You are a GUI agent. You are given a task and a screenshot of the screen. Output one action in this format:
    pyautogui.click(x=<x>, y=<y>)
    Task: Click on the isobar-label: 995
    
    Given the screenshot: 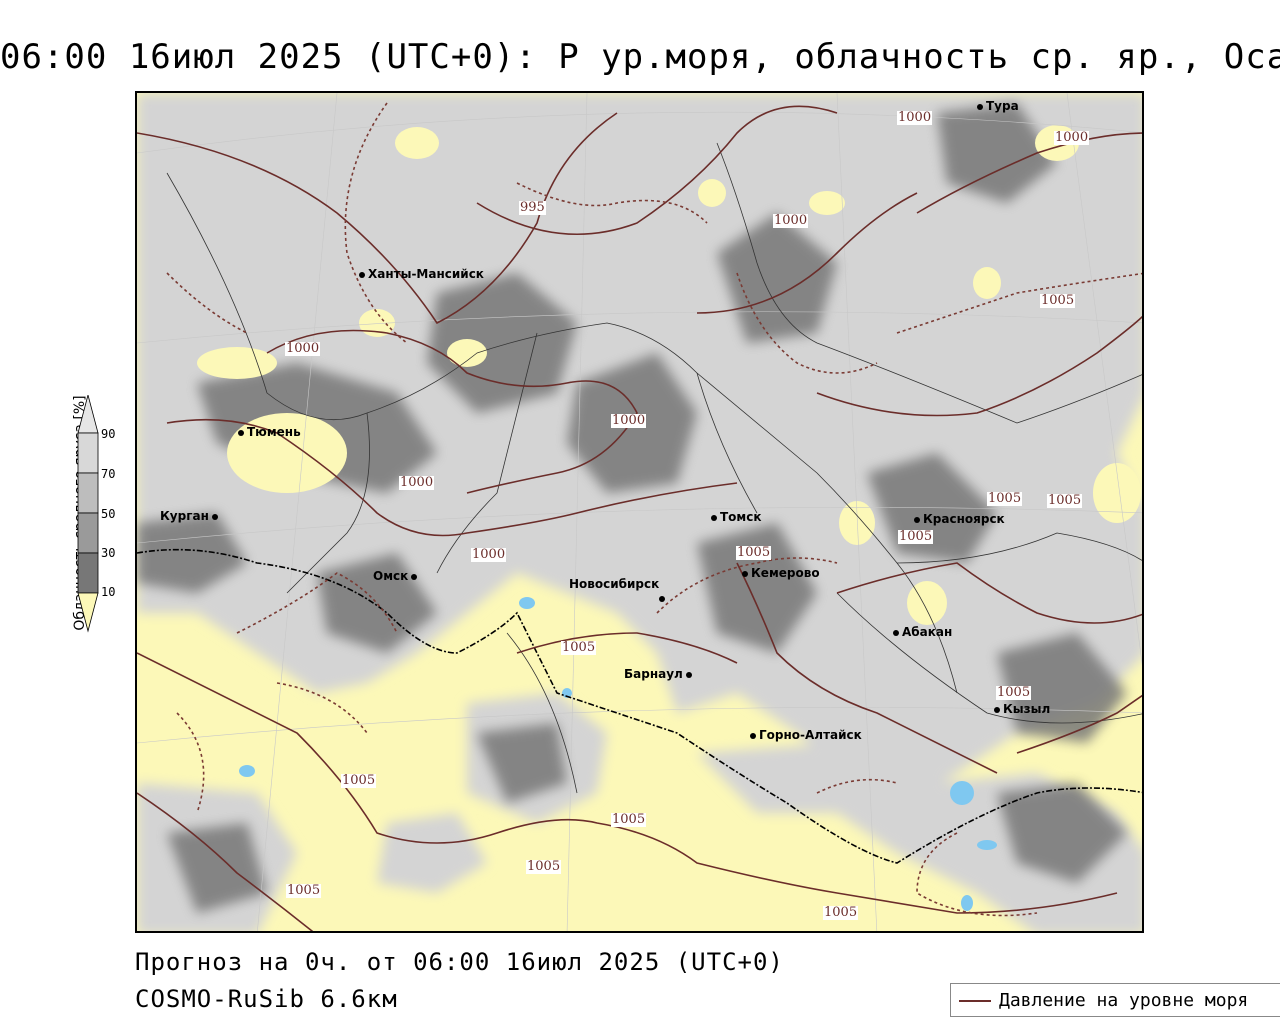 What is the action you would take?
    pyautogui.click(x=532, y=207)
    